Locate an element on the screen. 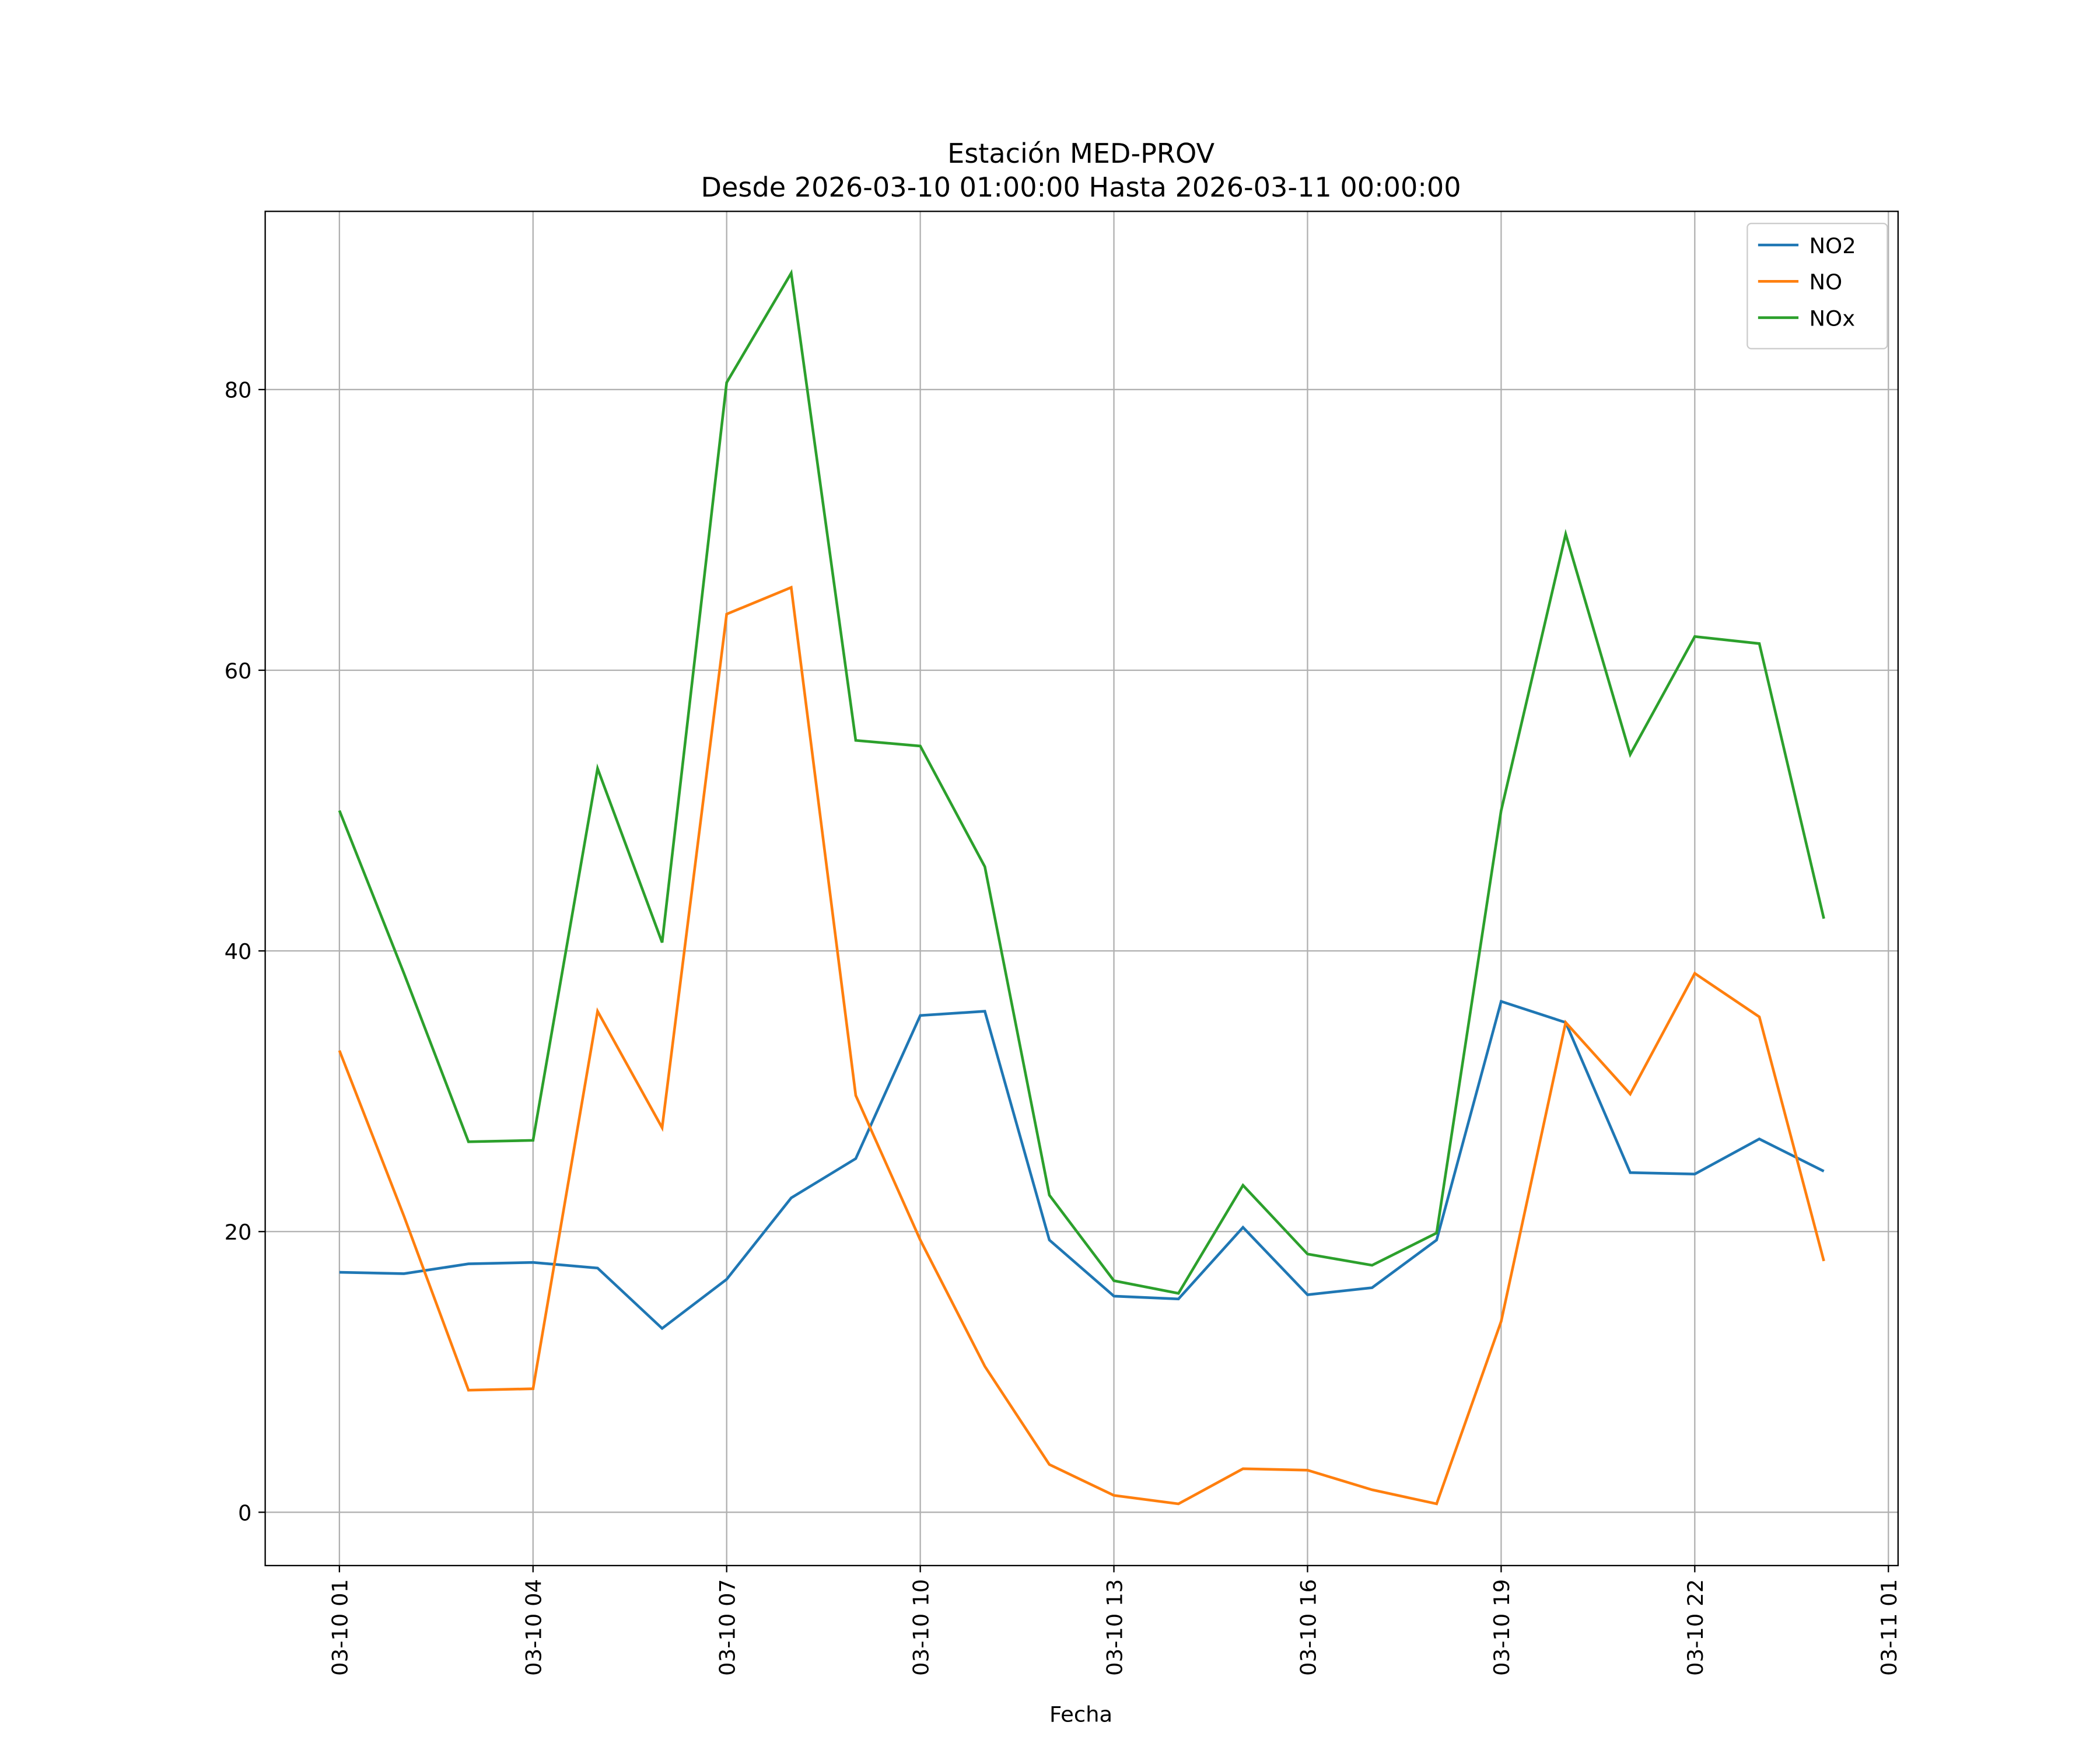 The image size is (2100, 1750). x-tick-label: 03-10 22 is located at coordinates (1695, 1627).